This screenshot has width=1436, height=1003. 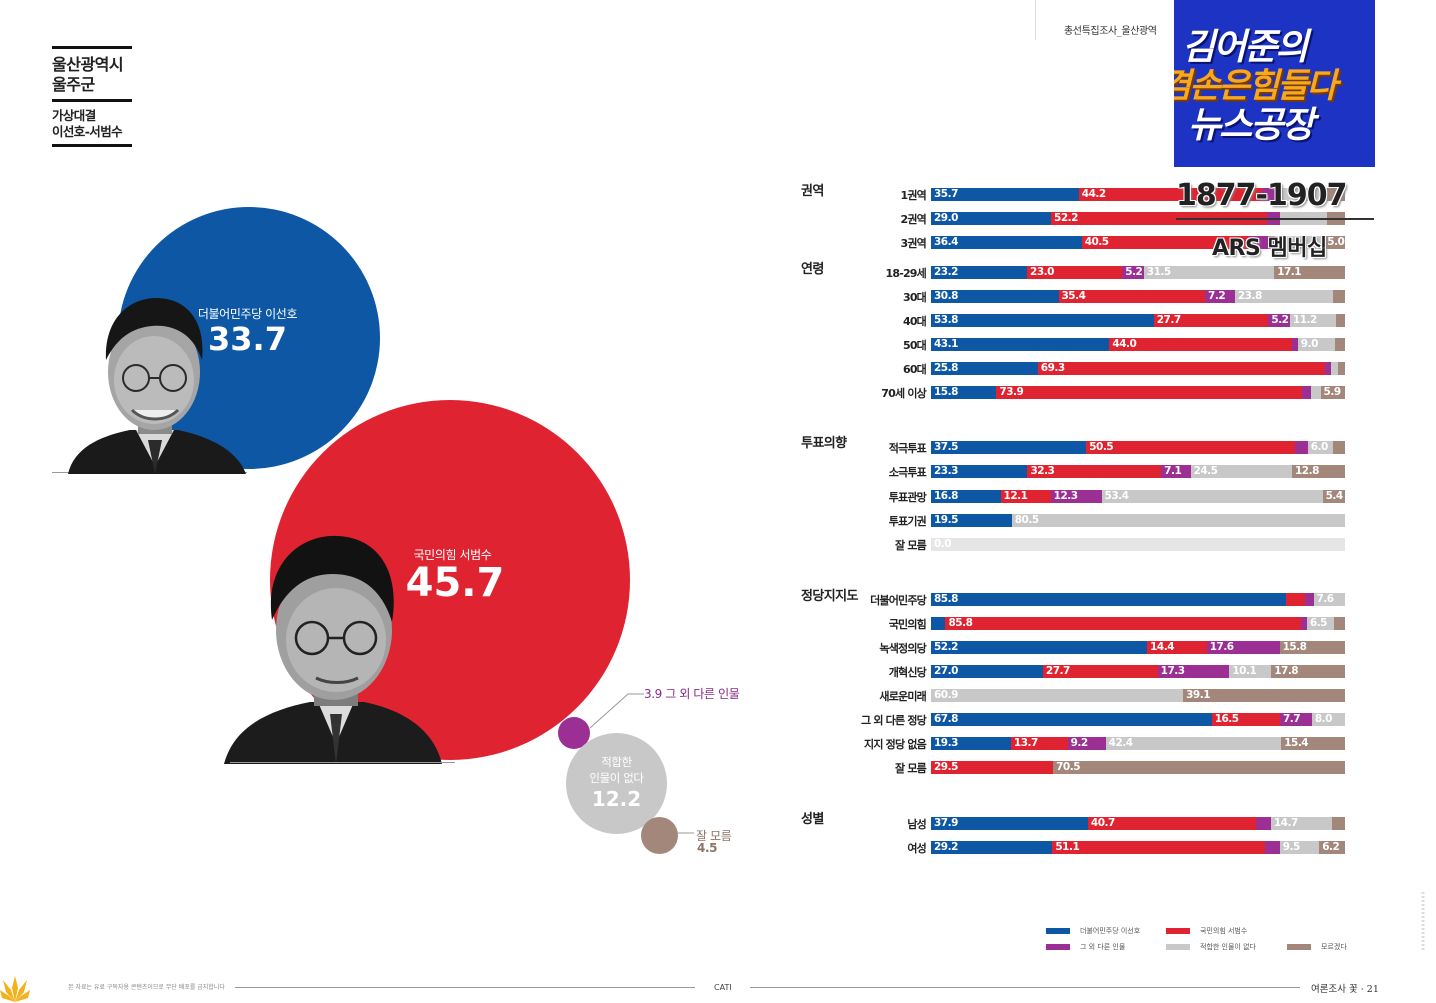 I want to click on row-label: 2권역, so click(x=913, y=219).